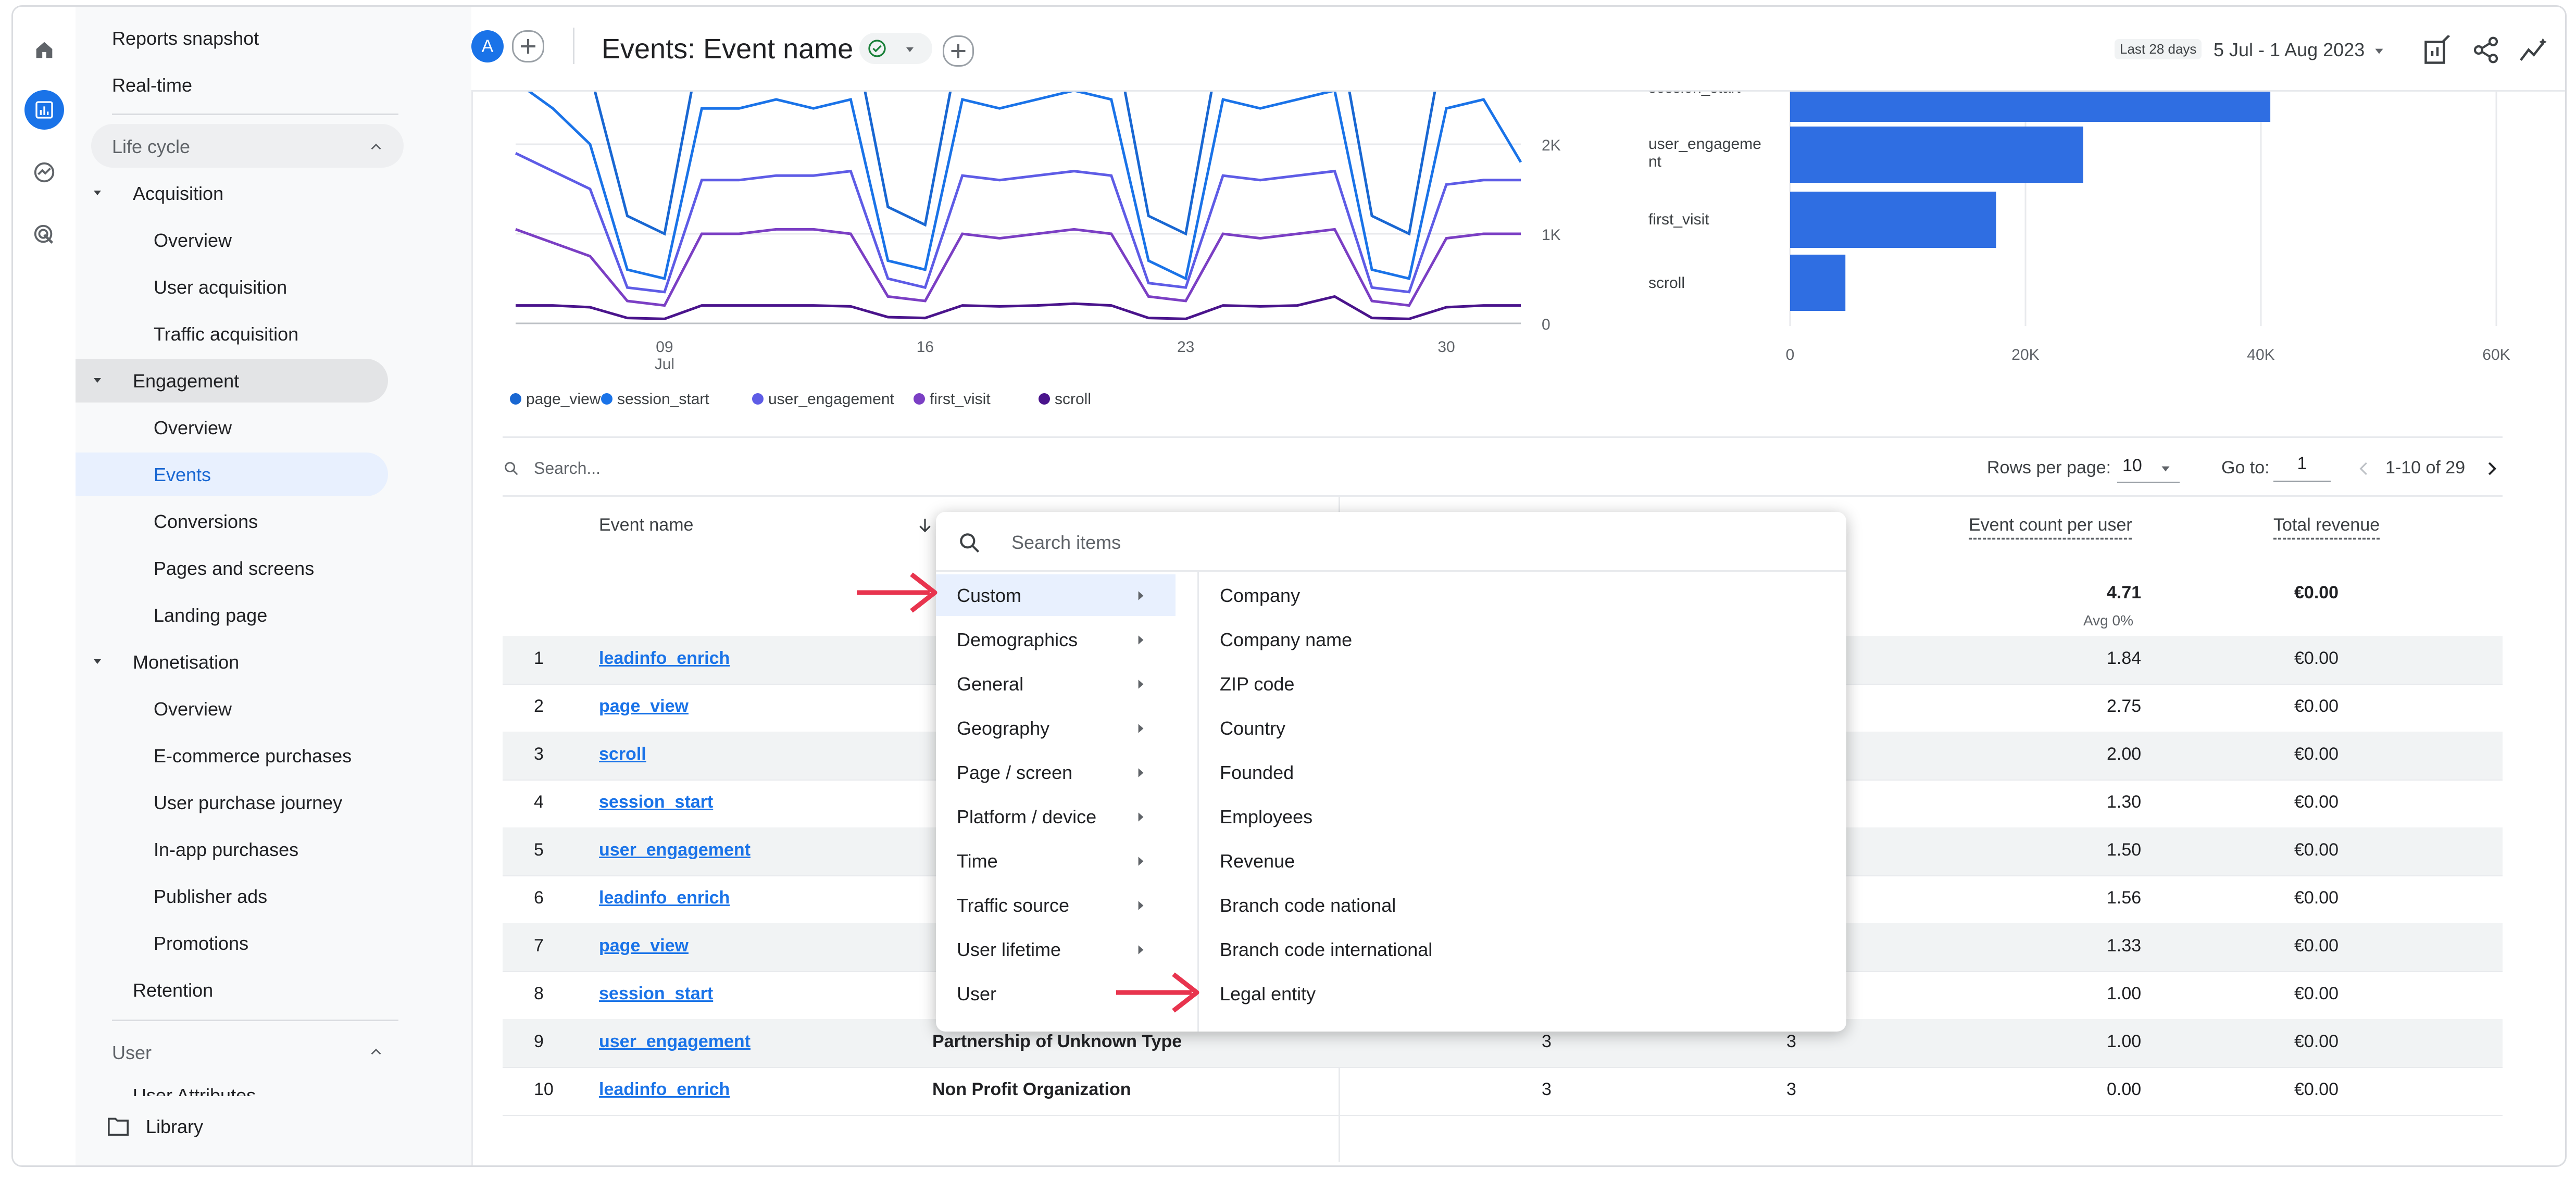 Image resolution: width=2576 pixels, height=1181 pixels. What do you see at coordinates (2492, 469) in the screenshot?
I see `next-page-icon` at bounding box center [2492, 469].